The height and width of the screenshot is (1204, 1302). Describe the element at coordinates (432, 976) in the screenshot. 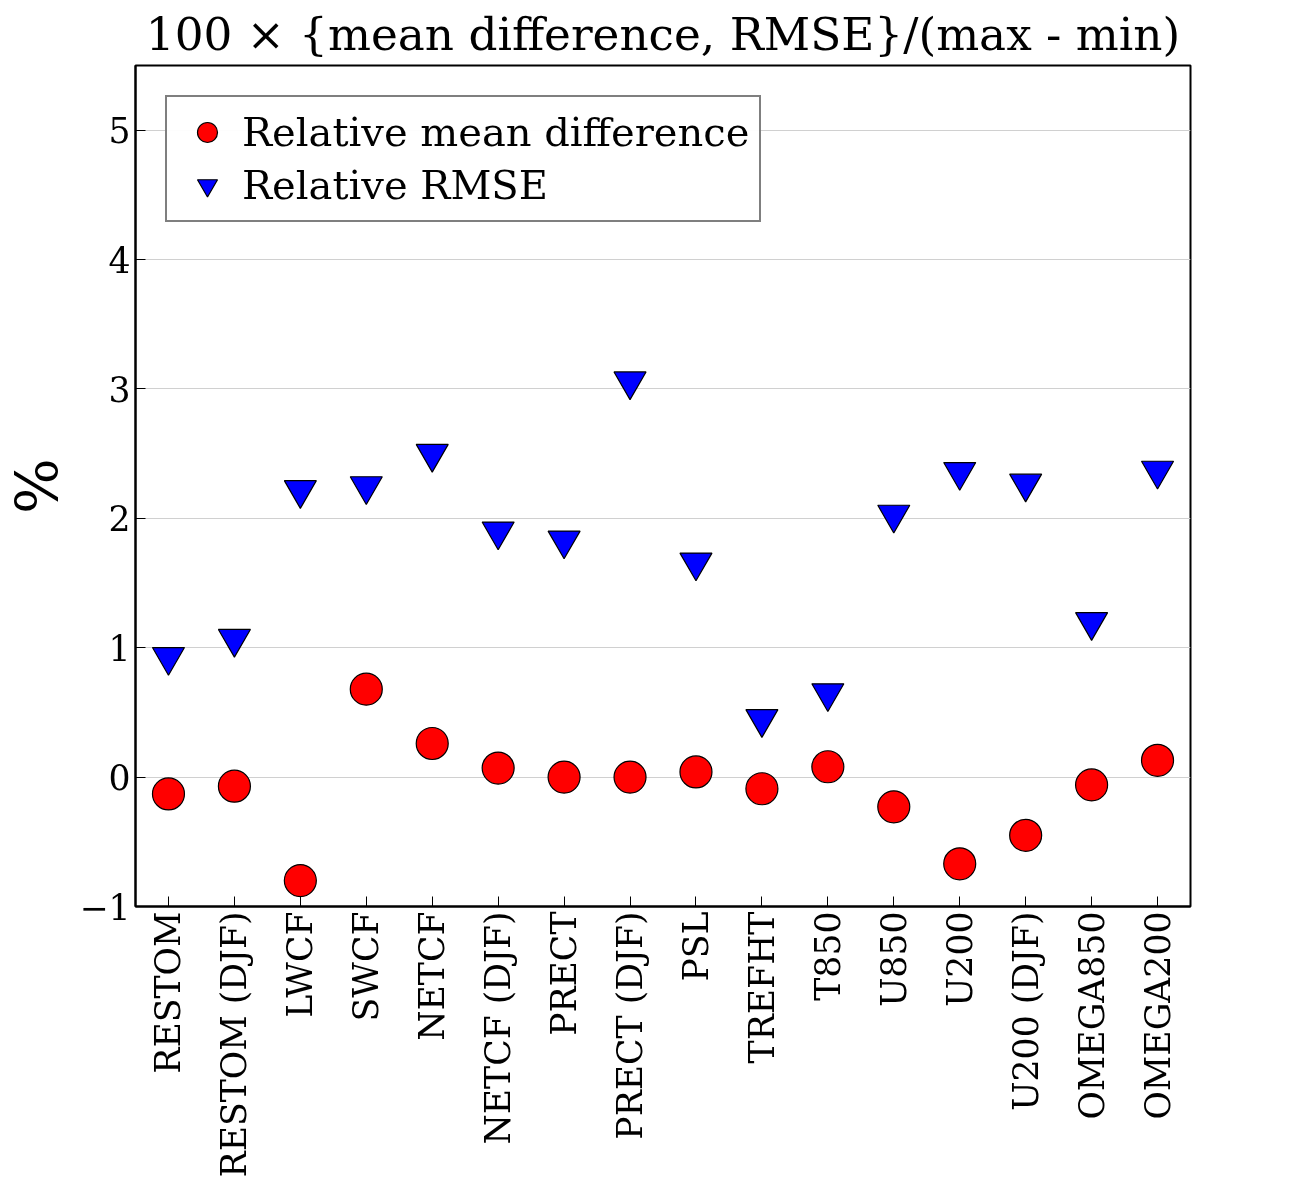

I see `x-tick-label: NETCF` at that location.